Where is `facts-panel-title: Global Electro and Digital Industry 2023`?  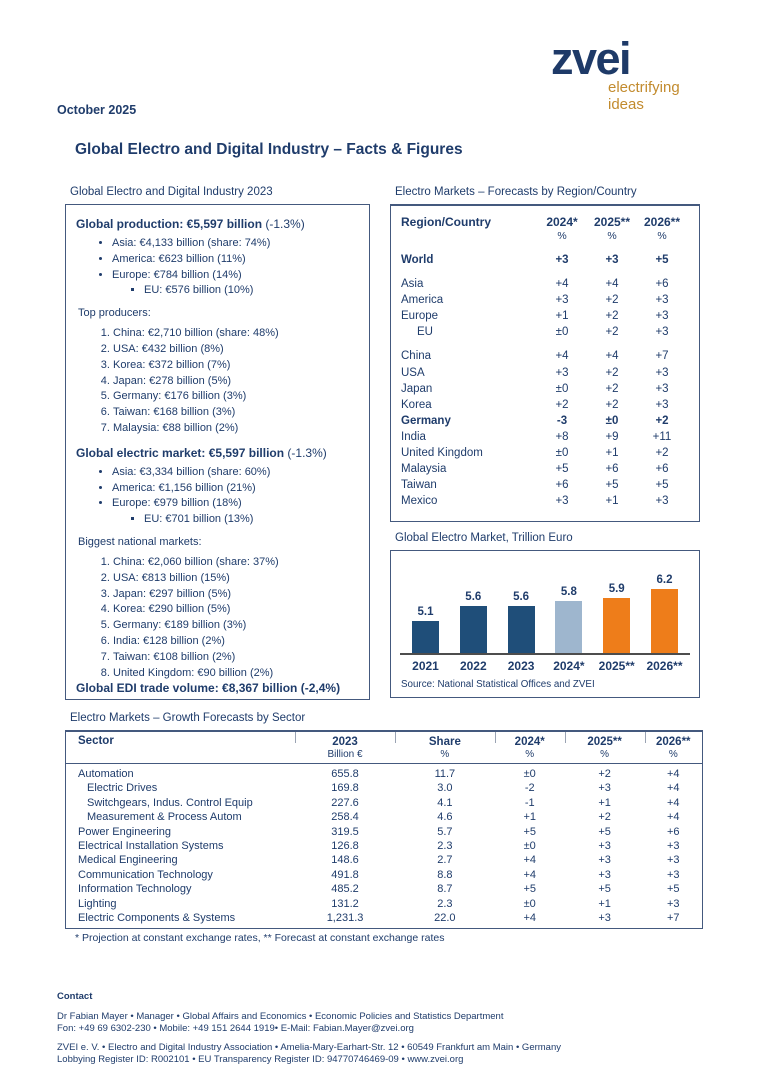
facts-panel-title: Global Electro and Digital Industry 2023 is located at coordinates (171, 192).